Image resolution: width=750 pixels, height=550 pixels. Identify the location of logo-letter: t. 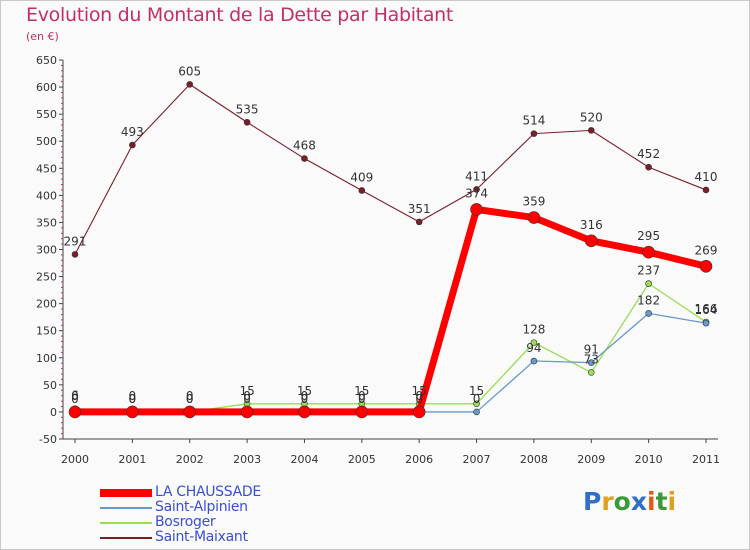
(661, 501).